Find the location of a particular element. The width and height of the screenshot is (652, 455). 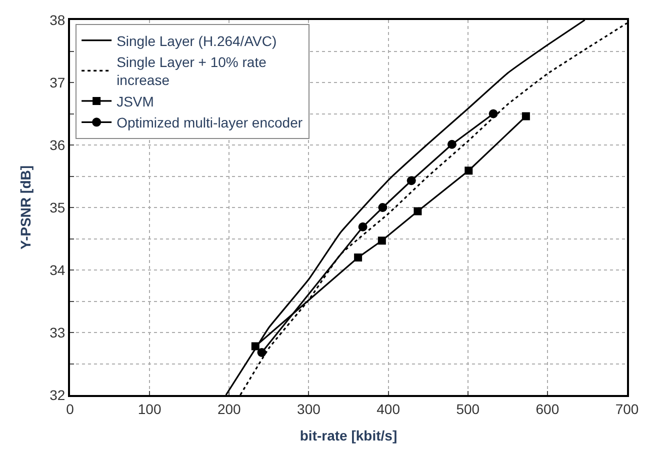

y-tick-label: 36 is located at coordinates (58, 144).